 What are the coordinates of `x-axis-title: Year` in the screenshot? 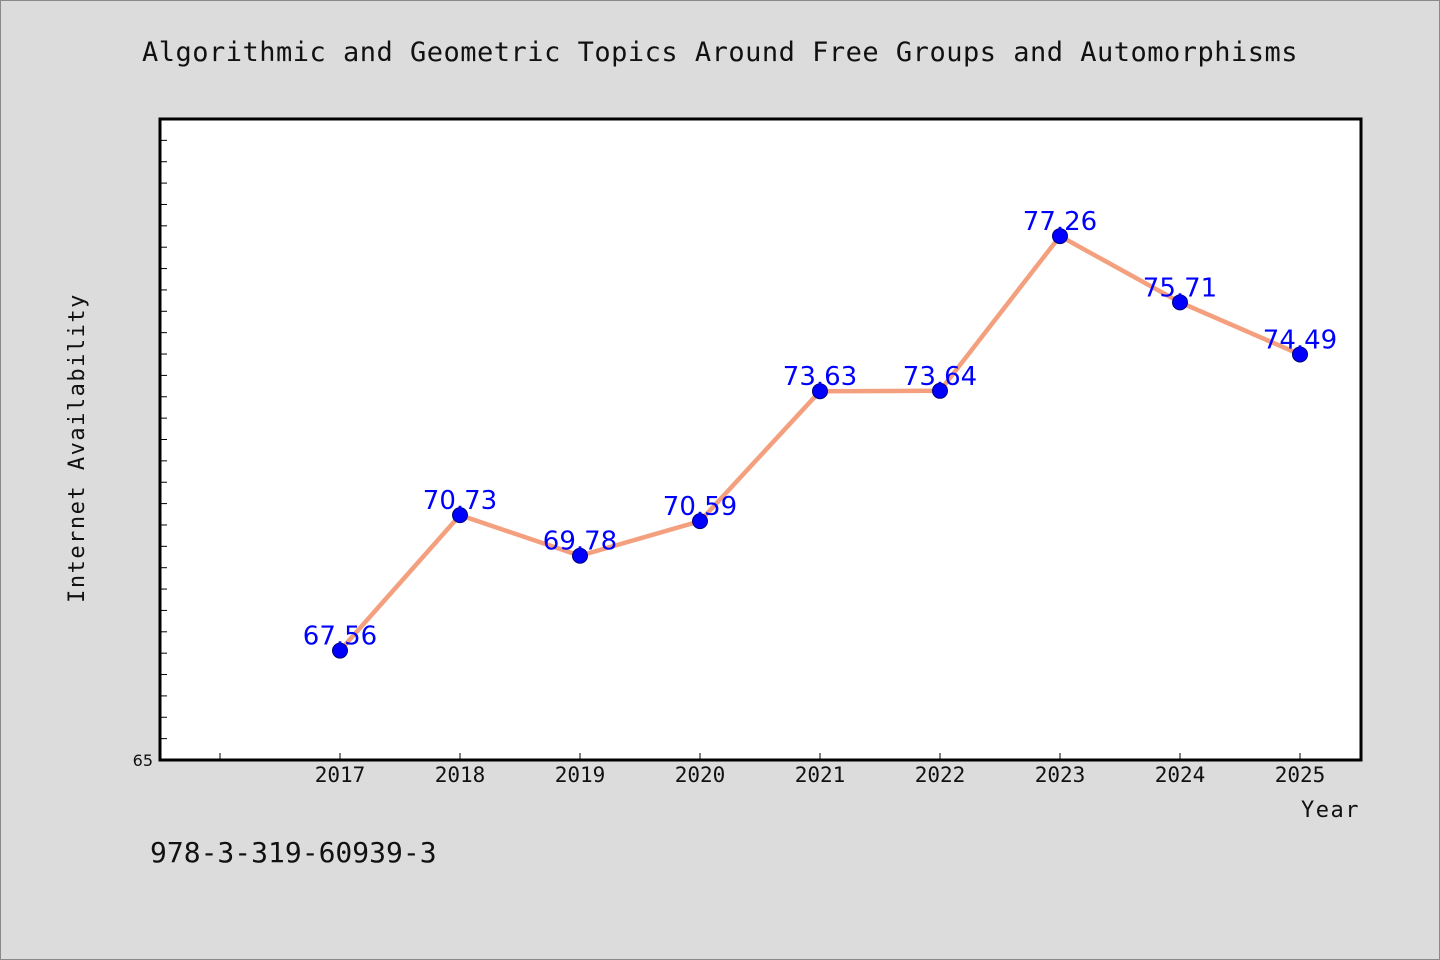 It's located at (1330, 810).